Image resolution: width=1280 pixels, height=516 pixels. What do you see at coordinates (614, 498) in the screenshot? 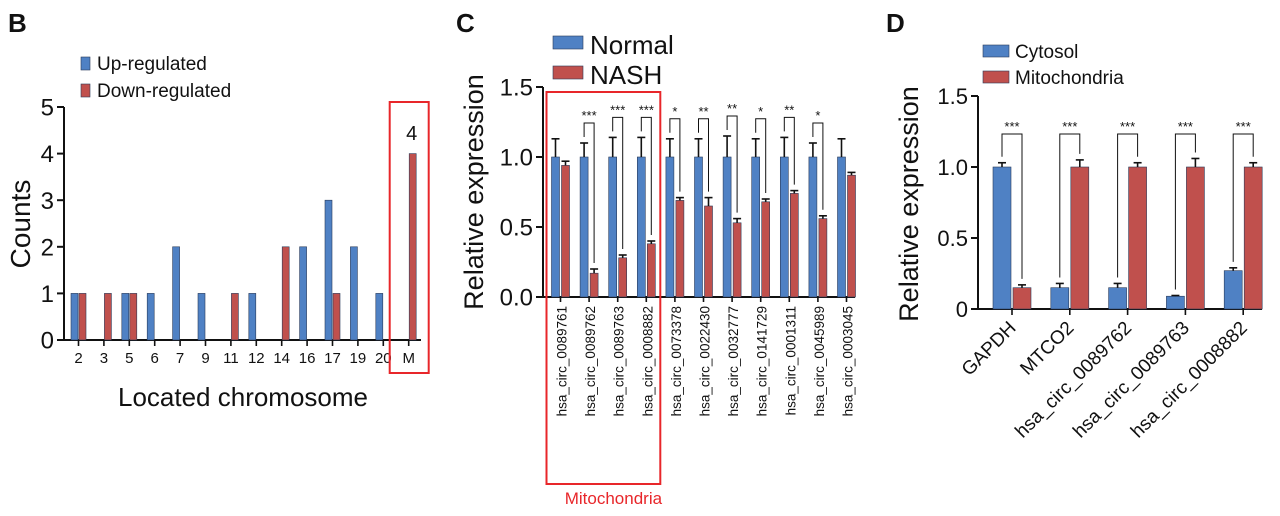
I see `highlight-label: Mitochondria` at bounding box center [614, 498].